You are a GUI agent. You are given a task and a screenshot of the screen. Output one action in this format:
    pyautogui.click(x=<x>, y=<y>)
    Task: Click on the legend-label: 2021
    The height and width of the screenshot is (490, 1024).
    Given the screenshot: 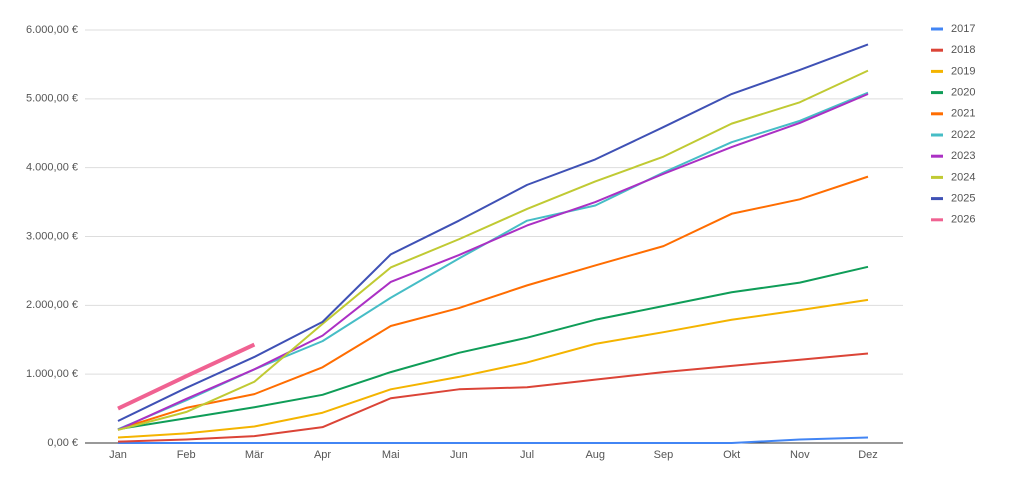 What is the action you would take?
    pyautogui.click(x=963, y=114)
    